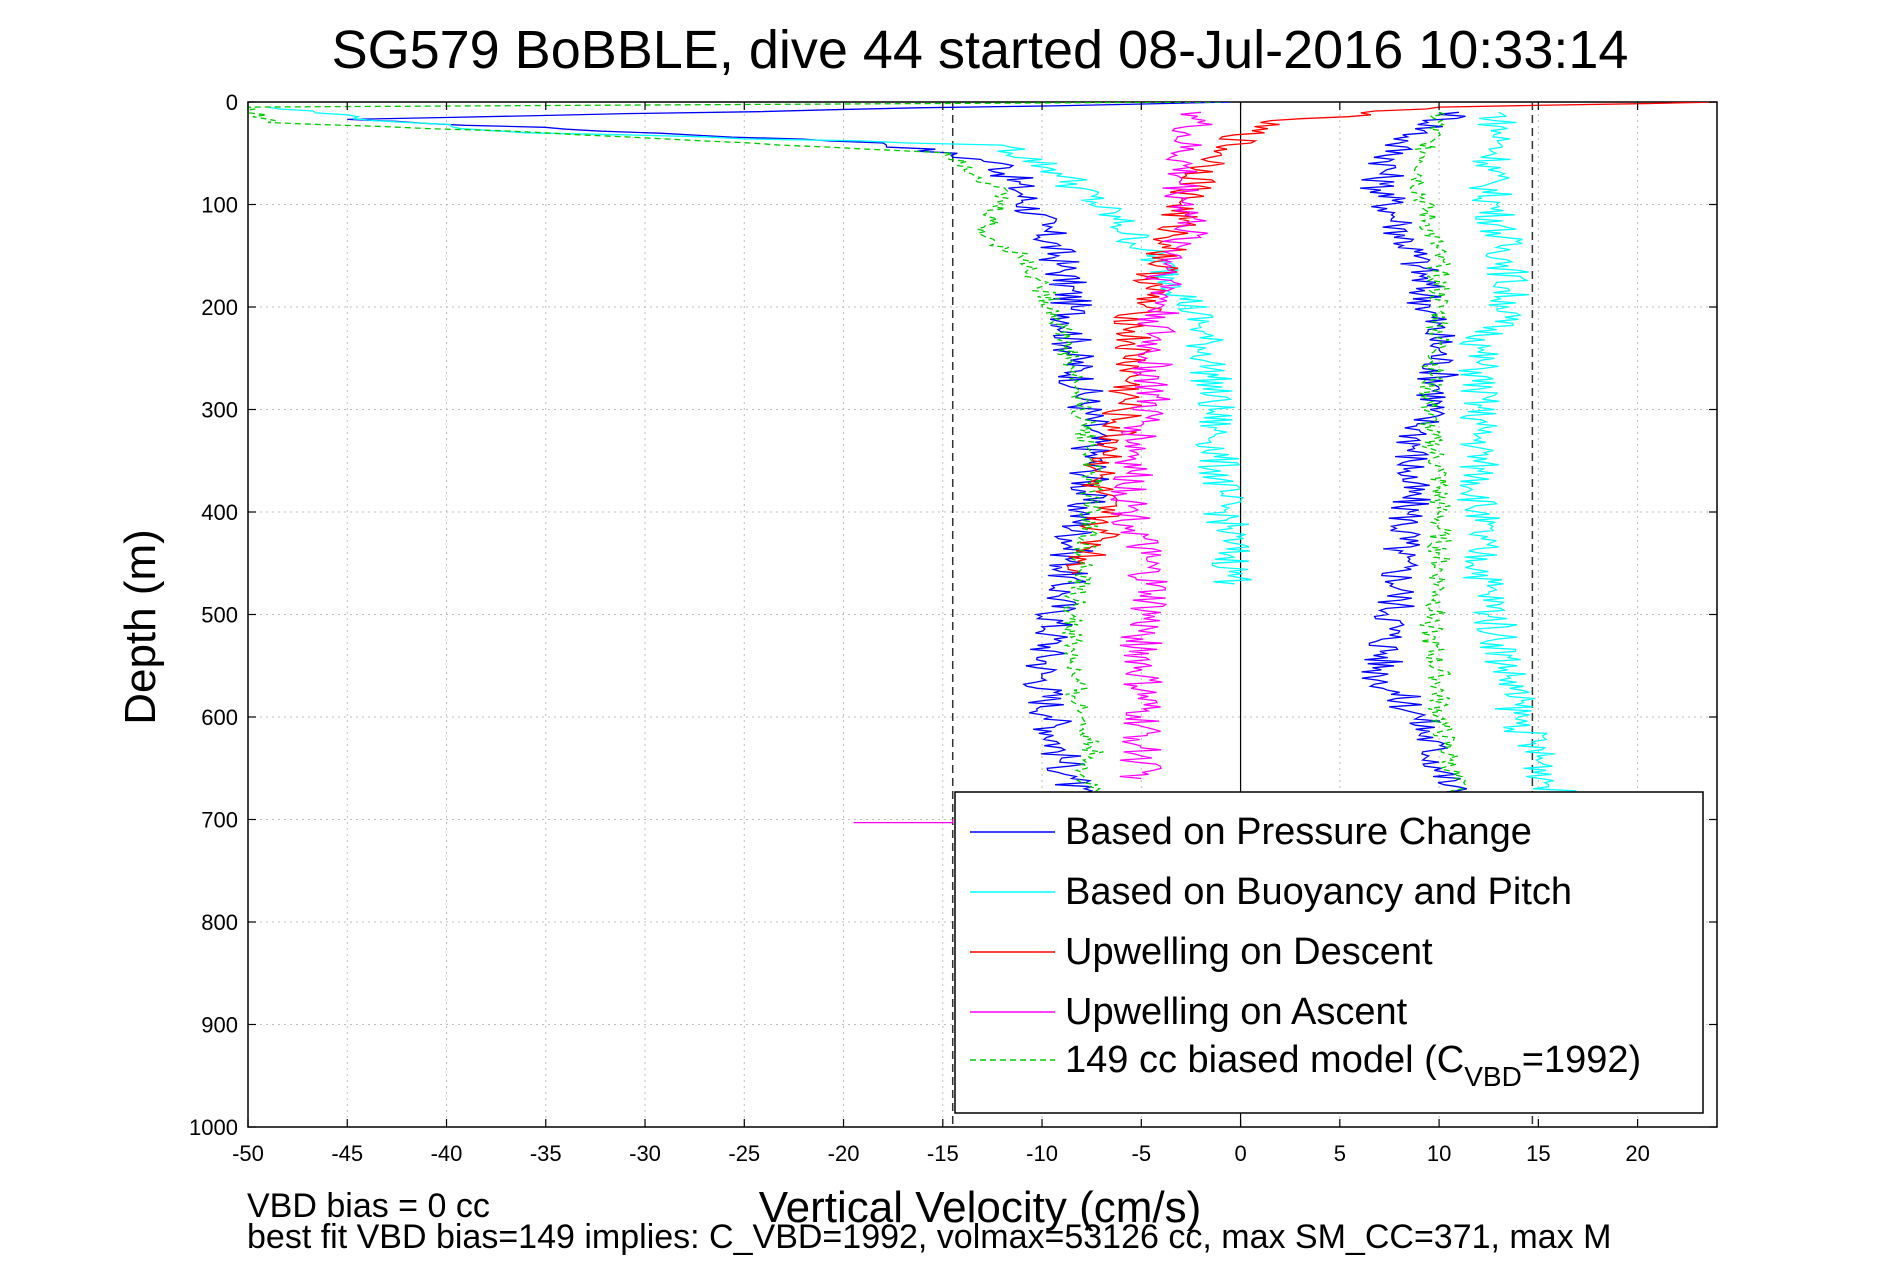 The height and width of the screenshot is (1262, 1891). Describe the element at coordinates (1240, 1153) in the screenshot. I see `x-tick-label: 0` at that location.